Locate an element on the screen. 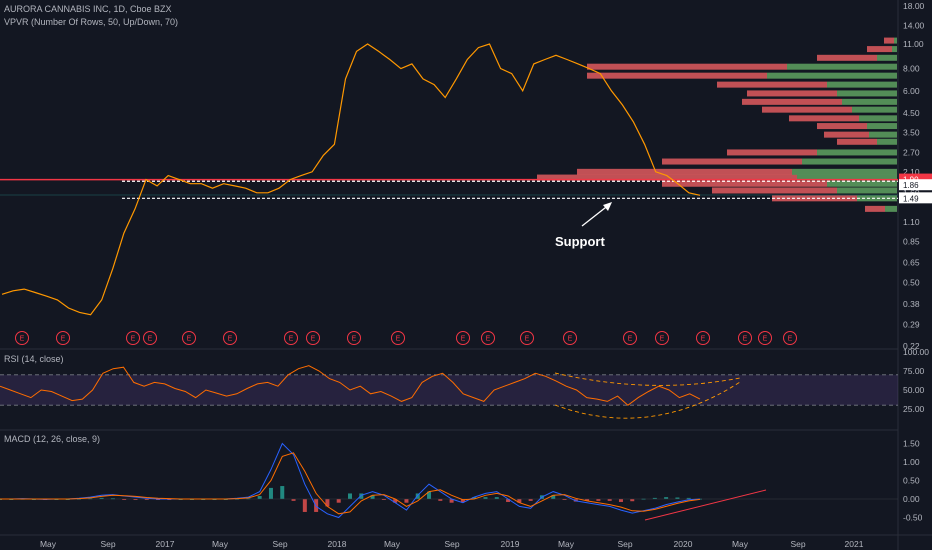  macd-tick-label: 0.50 is located at coordinates (911, 481).